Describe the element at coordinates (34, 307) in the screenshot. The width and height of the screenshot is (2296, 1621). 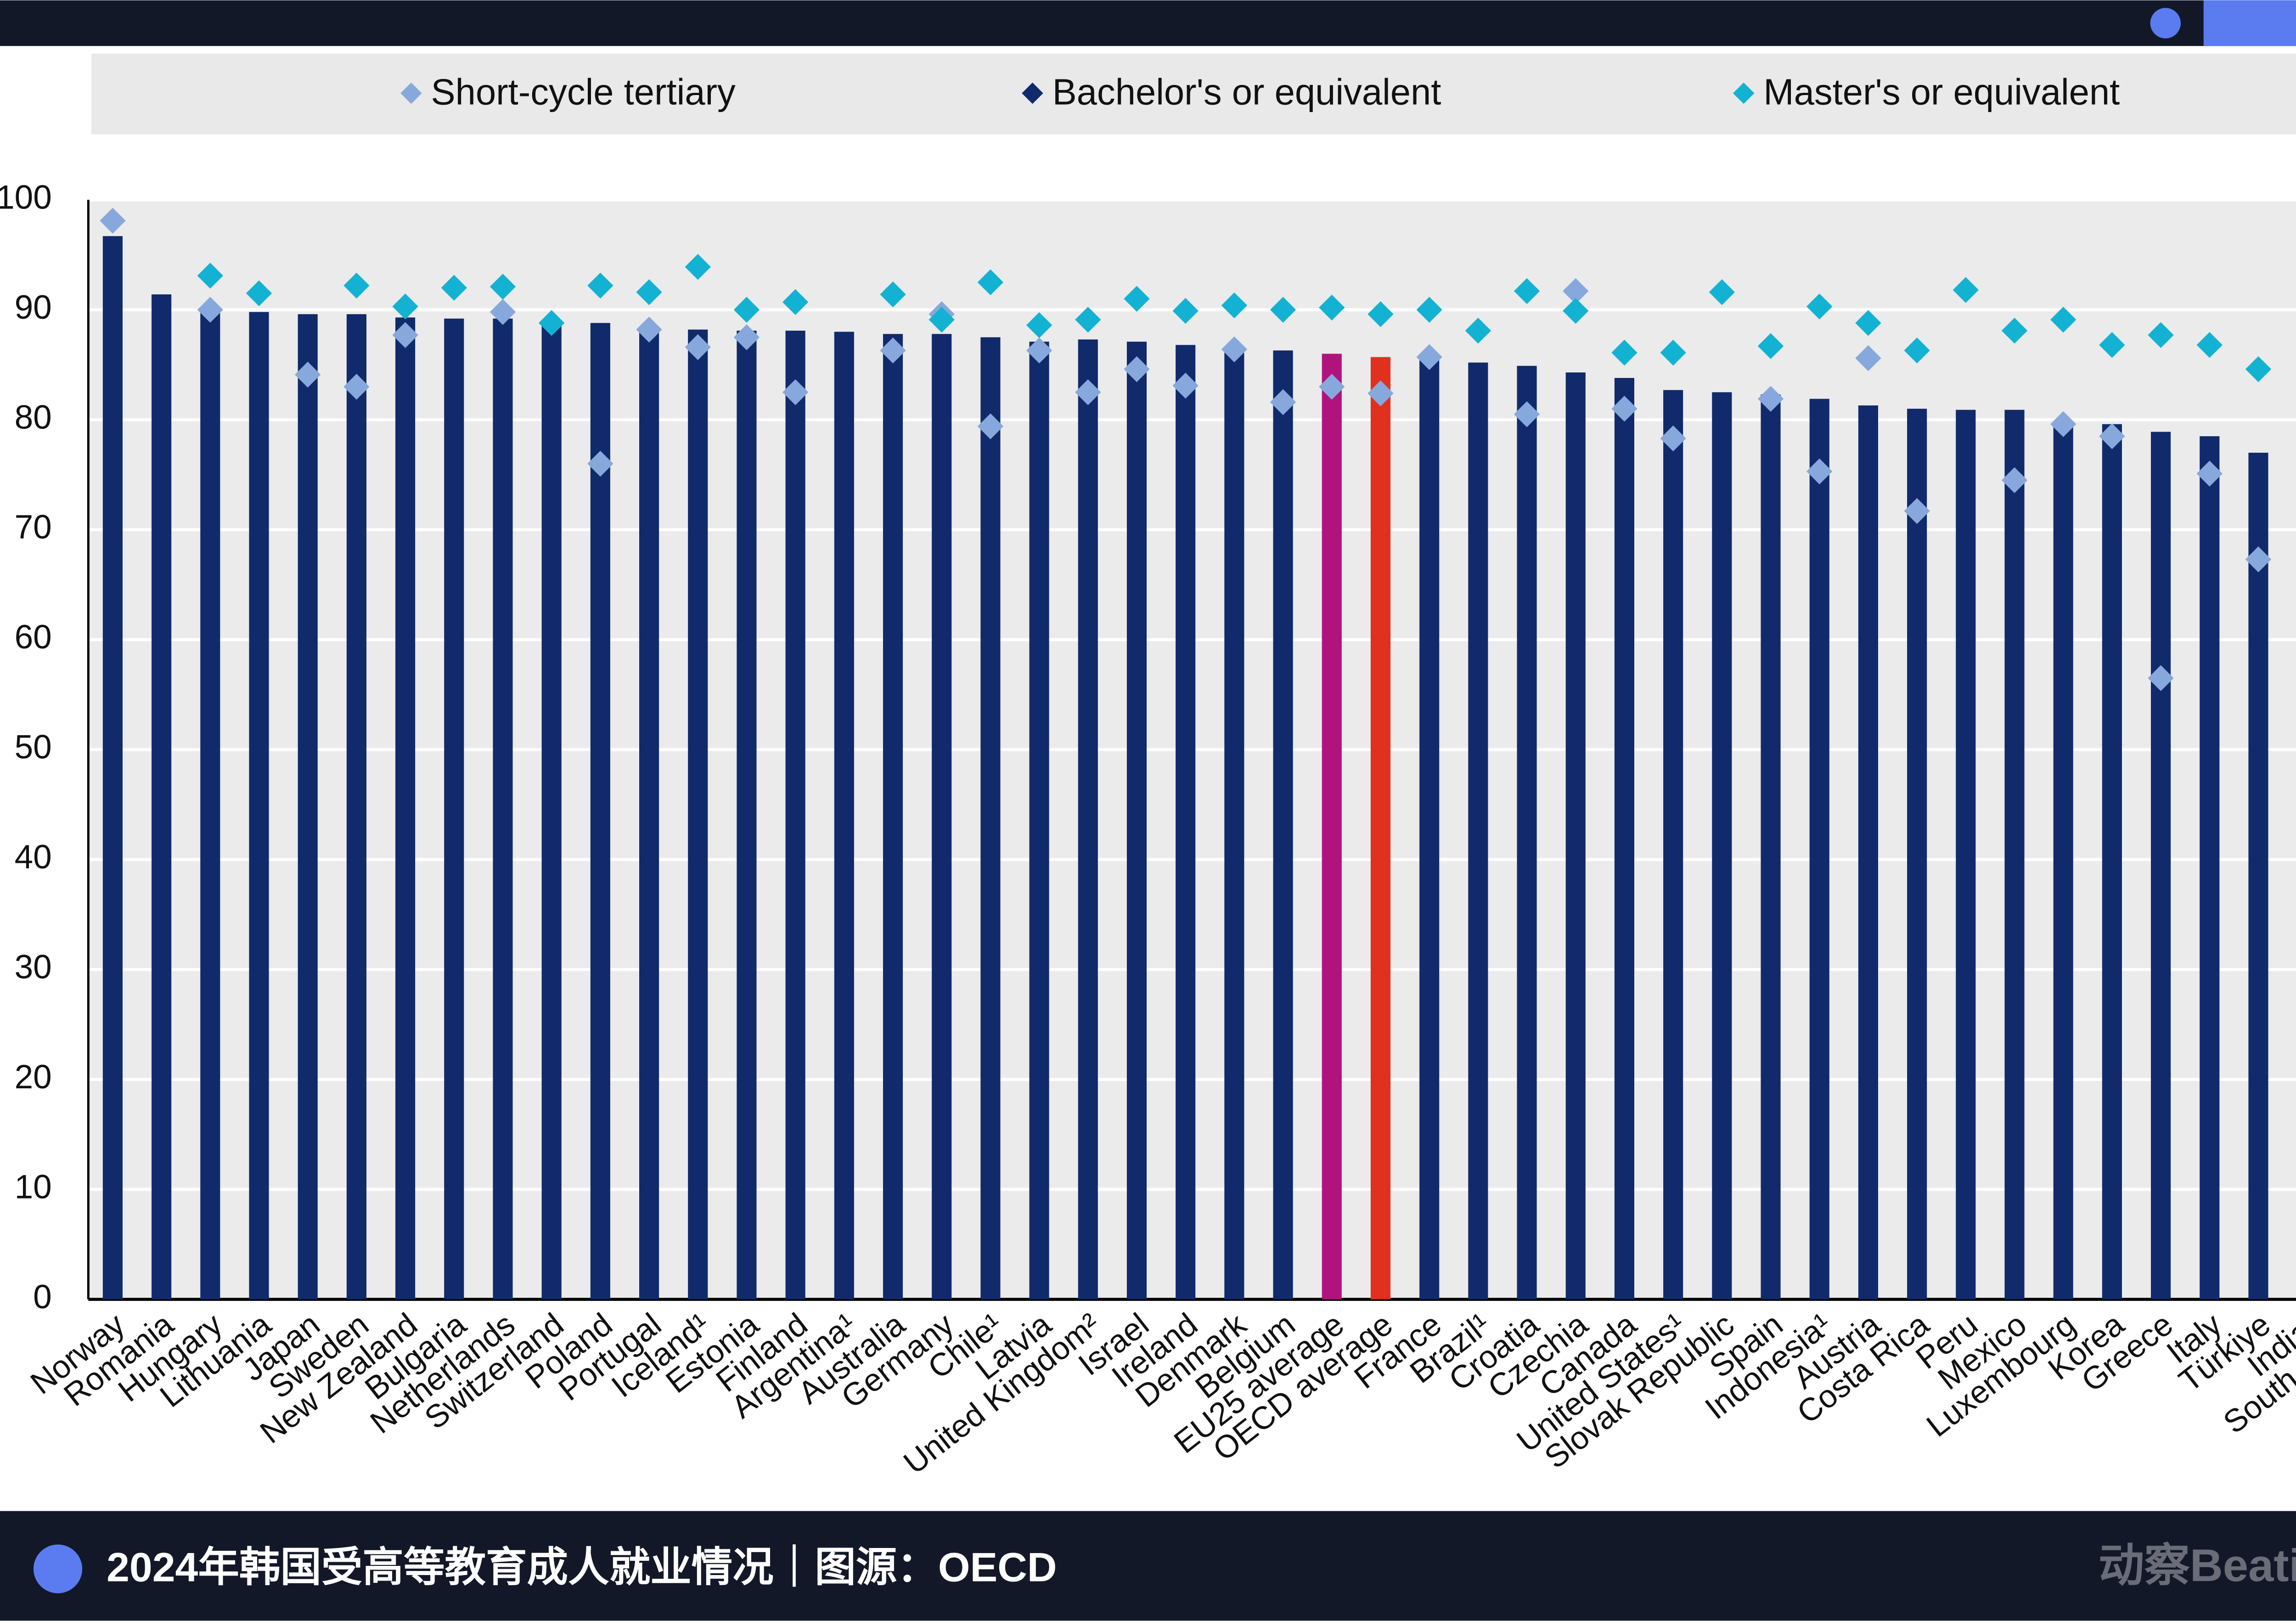
I see `y-tick-label: 90` at that location.